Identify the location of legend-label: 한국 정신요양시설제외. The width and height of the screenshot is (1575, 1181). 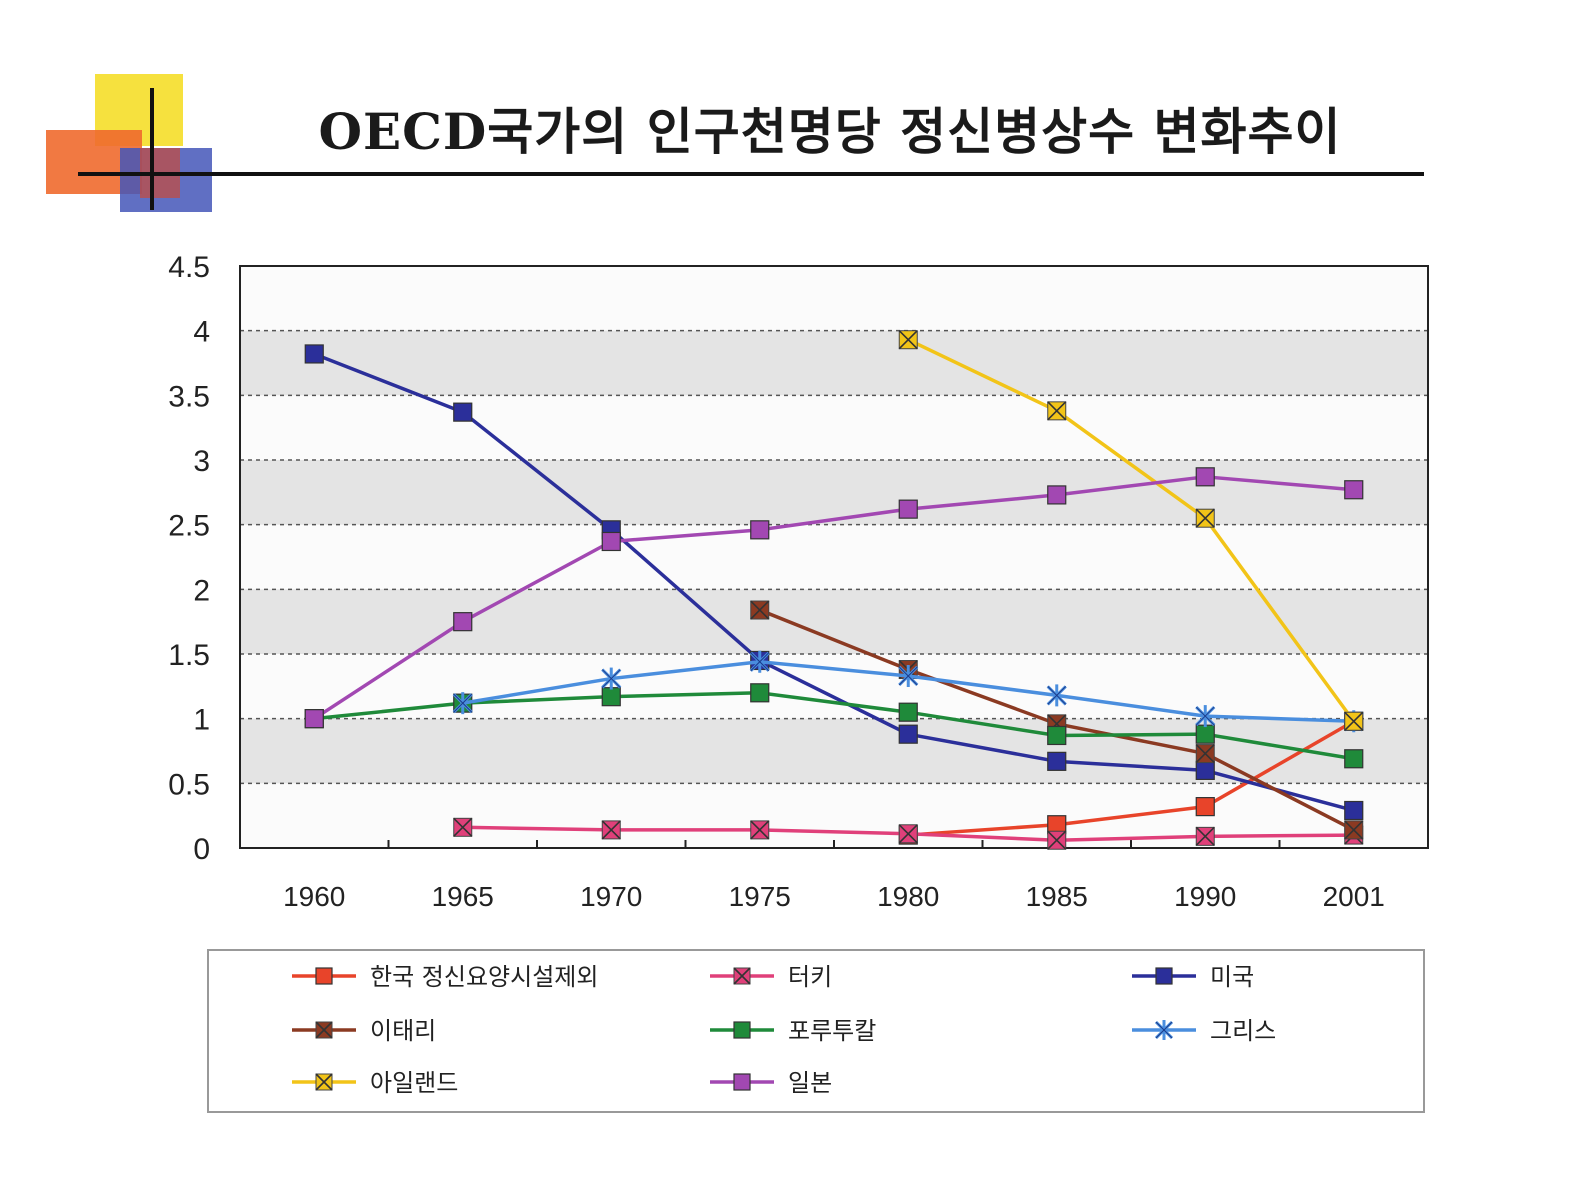
(484, 977).